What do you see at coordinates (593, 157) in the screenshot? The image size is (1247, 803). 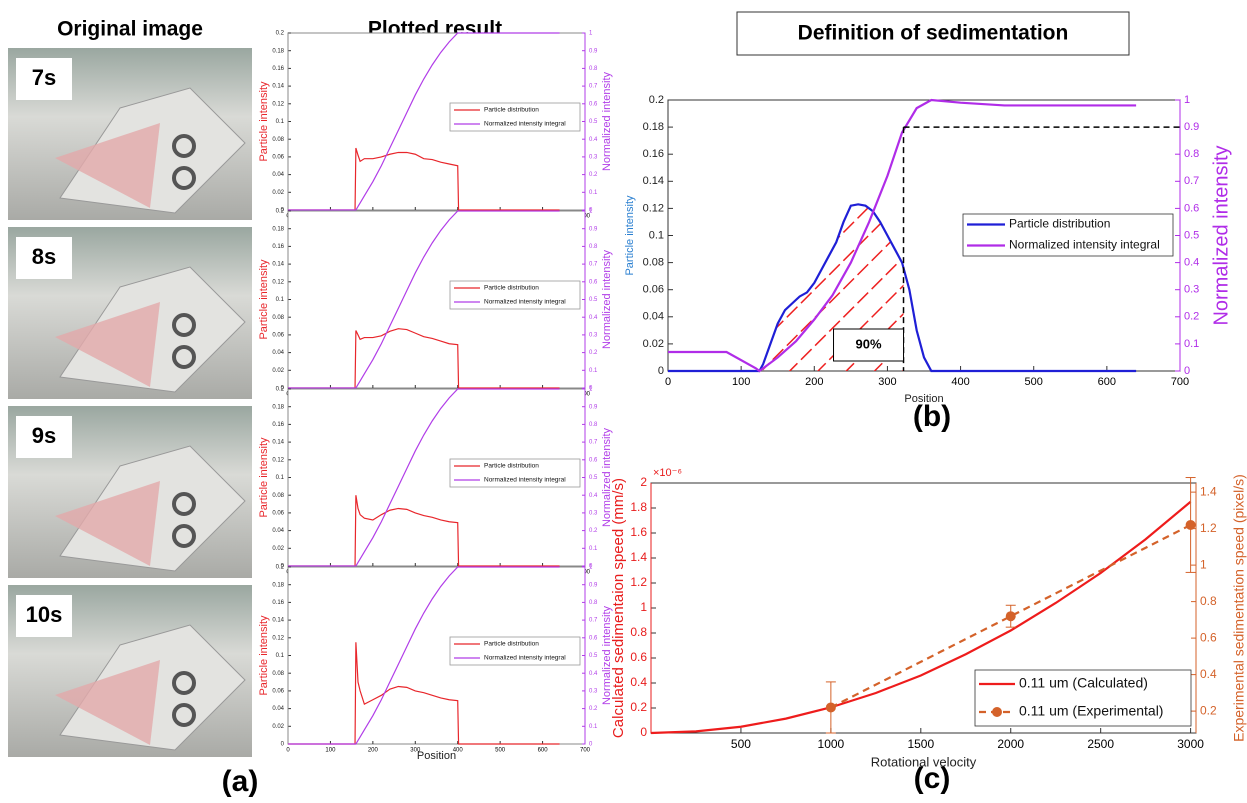 I see `y2-tick-label: 0.3` at bounding box center [593, 157].